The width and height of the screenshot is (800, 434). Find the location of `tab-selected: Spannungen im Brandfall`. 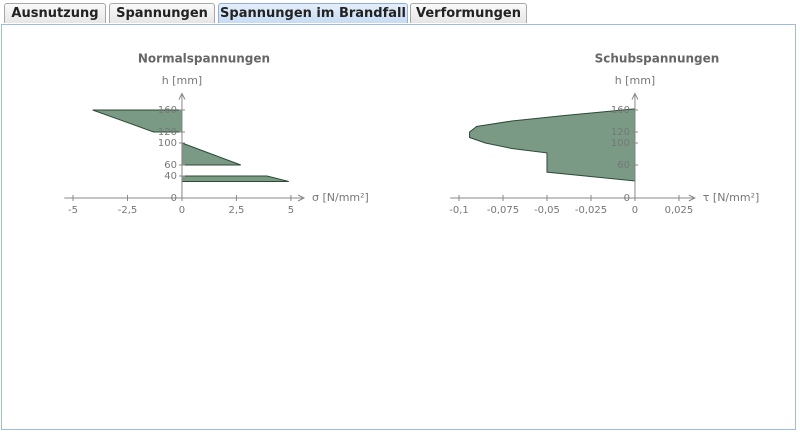

tab-selected: Spannungen im Brandfall is located at coordinates (313, 13).